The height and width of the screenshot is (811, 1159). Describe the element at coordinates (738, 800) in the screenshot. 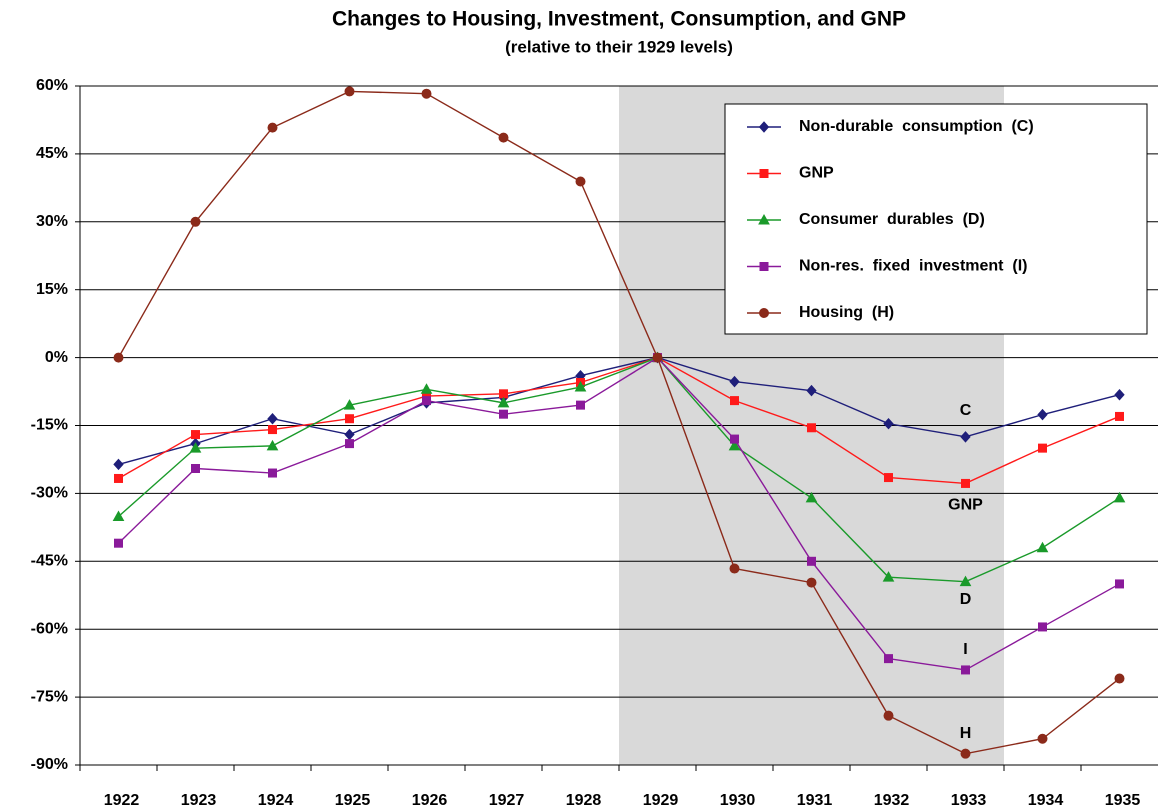

I see `x-tick-label: 1930` at that location.